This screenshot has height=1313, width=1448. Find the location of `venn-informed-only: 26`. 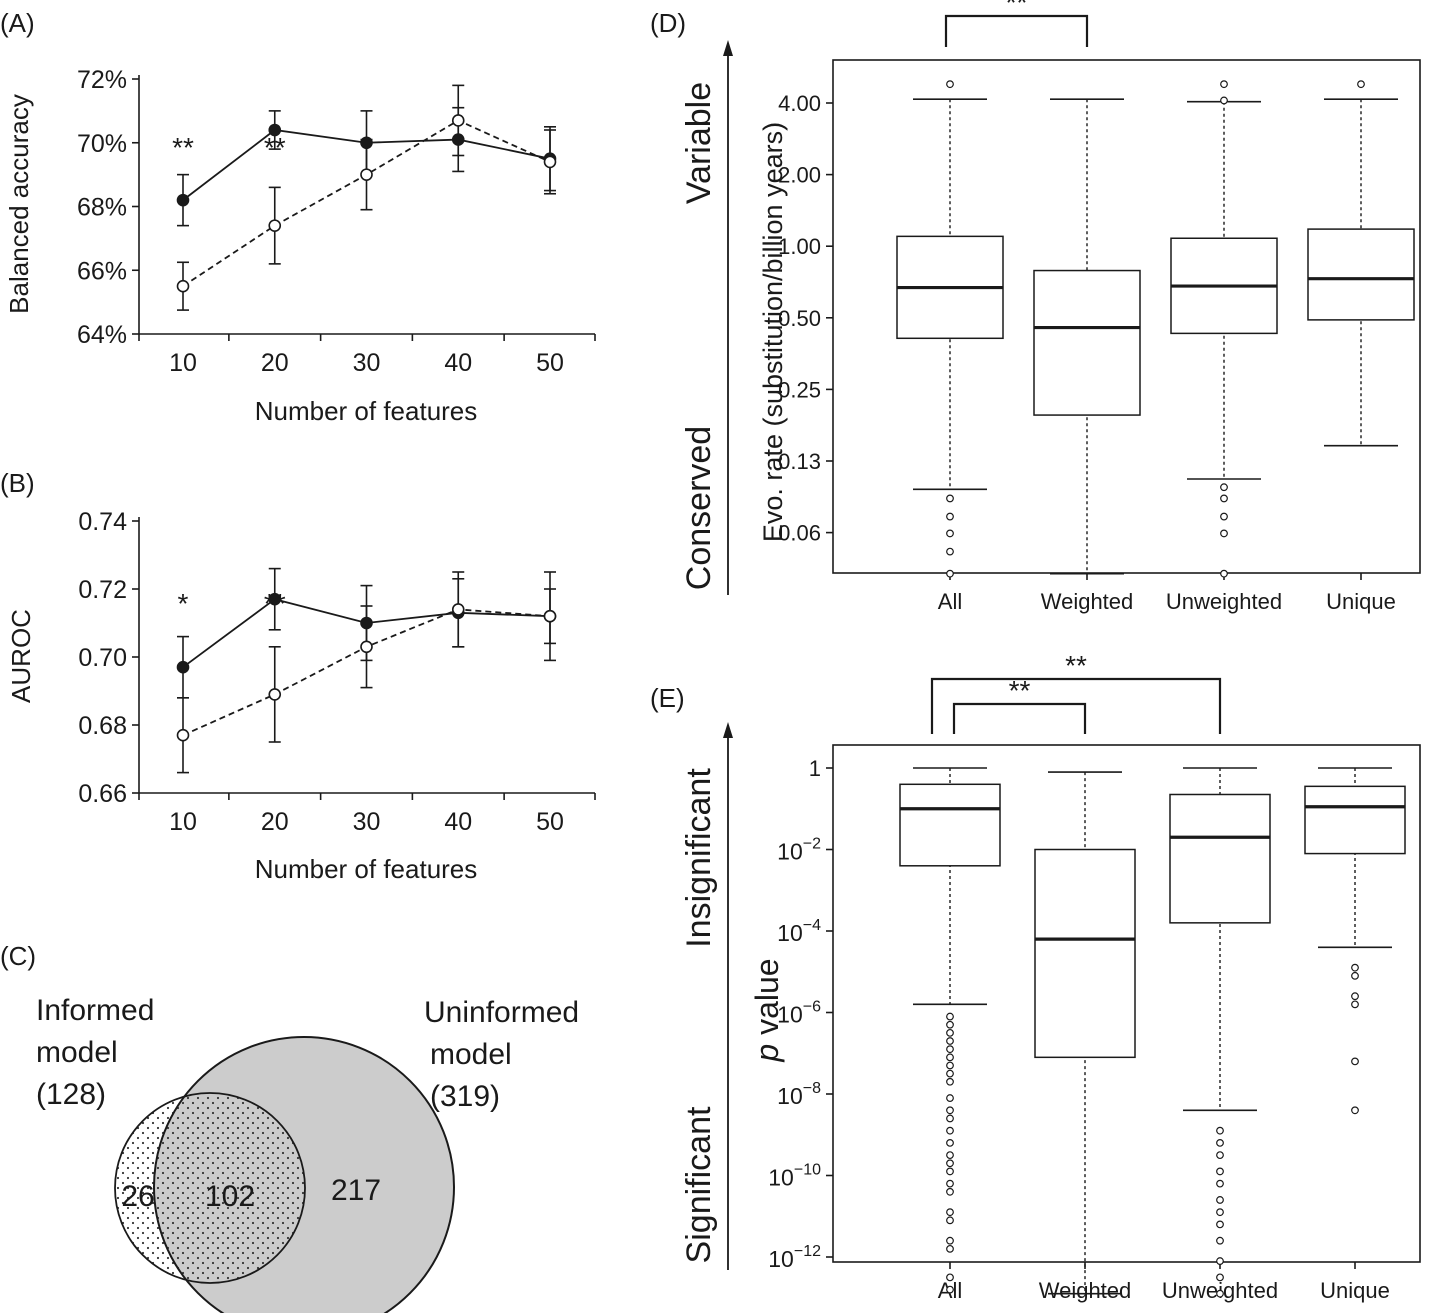

venn-informed-only: 26 is located at coordinates (137, 1196).